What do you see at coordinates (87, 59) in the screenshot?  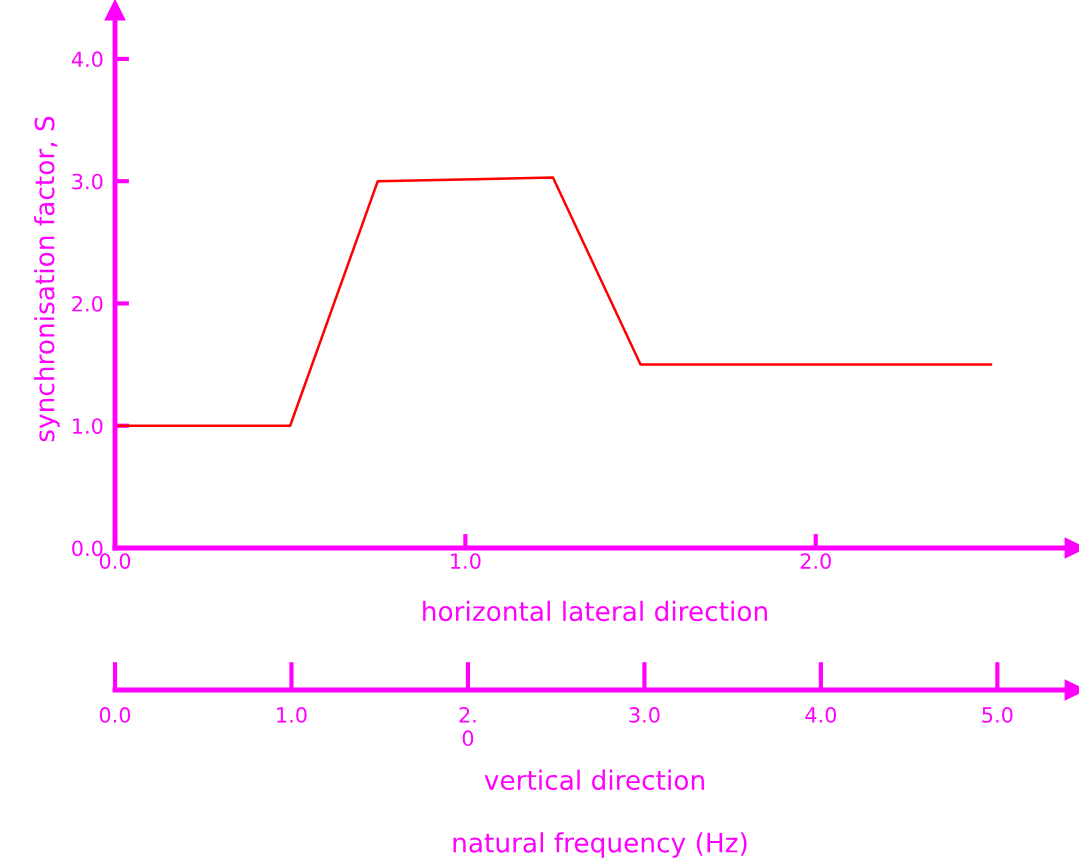 I see `y-tick-label: 4.0` at bounding box center [87, 59].